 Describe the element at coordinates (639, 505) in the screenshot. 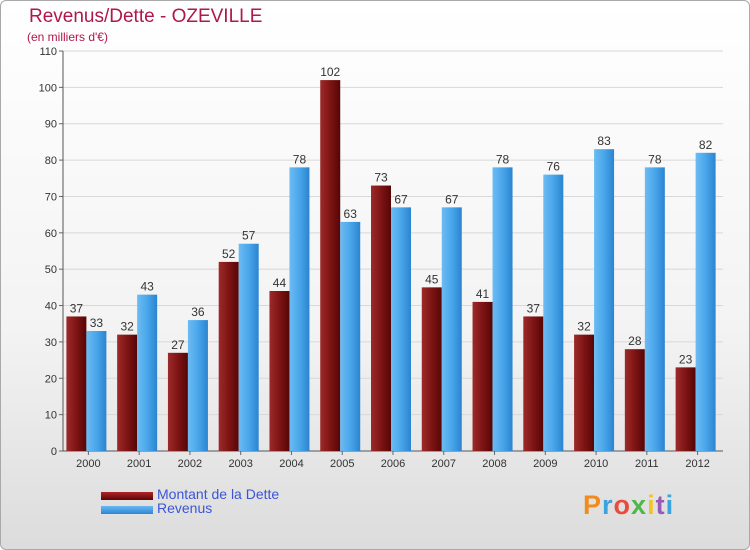

I see `logo-letter: x` at that location.